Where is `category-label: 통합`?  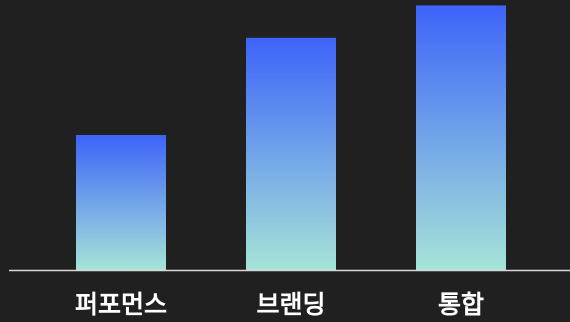
category-label: 통합 is located at coordinates (461, 304).